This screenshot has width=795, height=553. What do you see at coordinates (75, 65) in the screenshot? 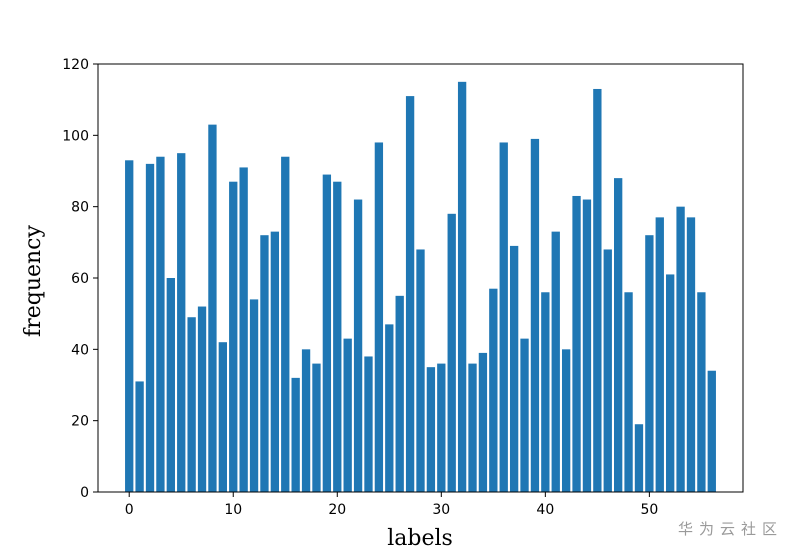
I see `y-tick-label: 120` at bounding box center [75, 65].